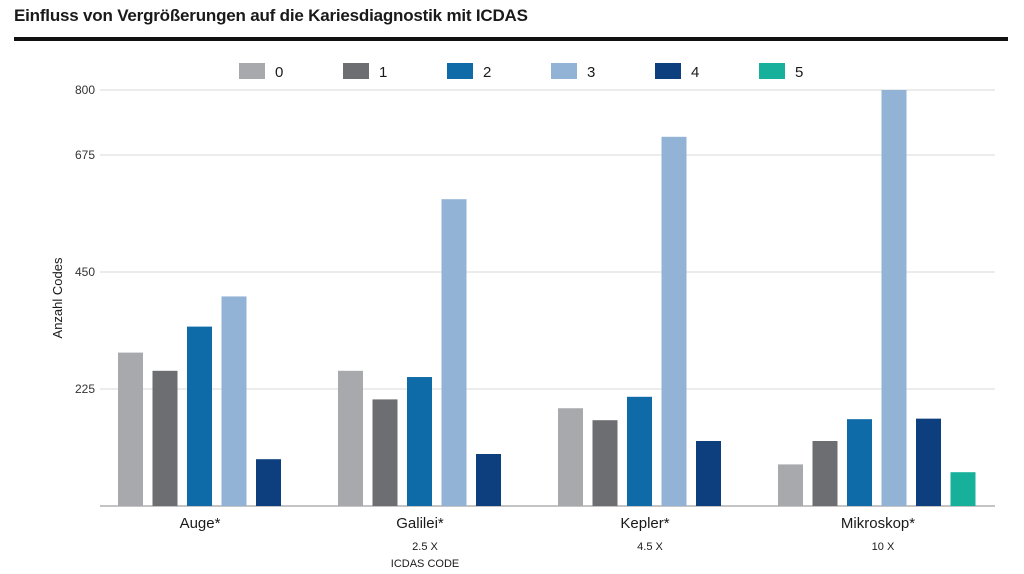  Describe the element at coordinates (279, 72) in the screenshot. I see `legend-label: 0` at that location.